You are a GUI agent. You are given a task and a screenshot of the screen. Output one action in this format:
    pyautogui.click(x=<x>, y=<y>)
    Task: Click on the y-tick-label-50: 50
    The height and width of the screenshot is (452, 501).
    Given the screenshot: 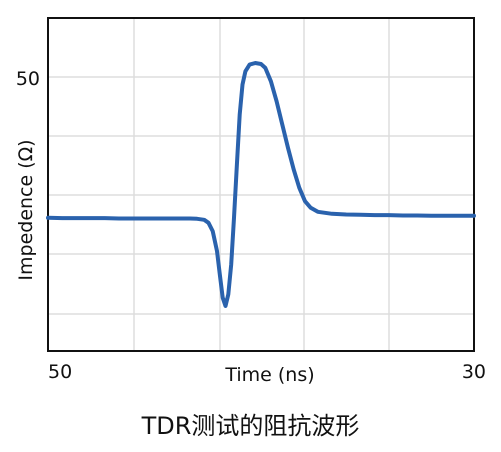 What is the action you would take?
    pyautogui.click(x=28, y=79)
    